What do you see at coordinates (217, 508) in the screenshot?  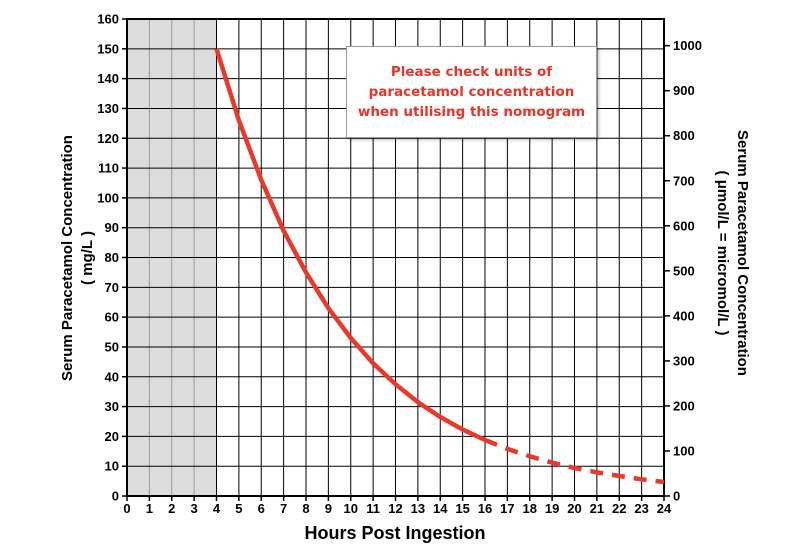 I see `x-tick-label: 4` at bounding box center [217, 508].